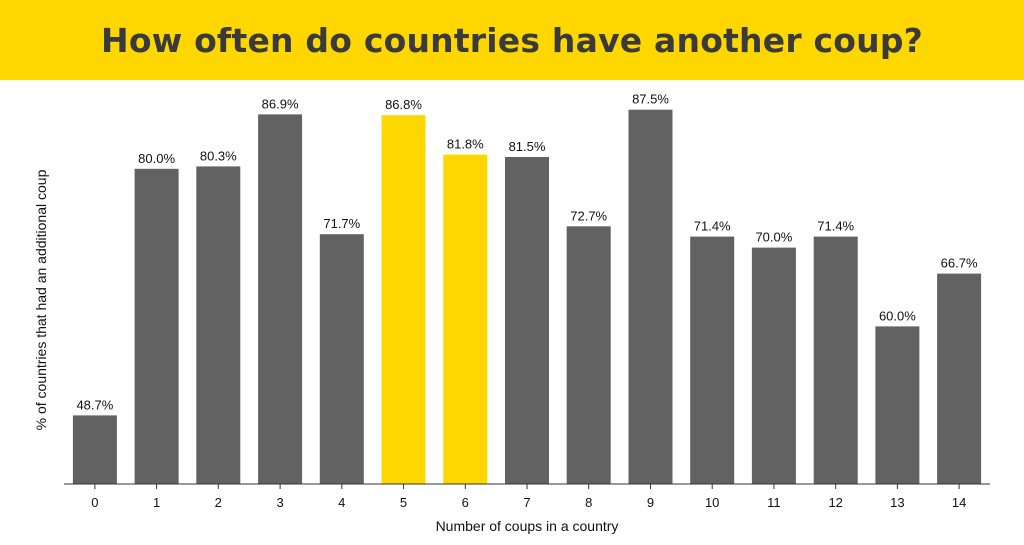  What do you see at coordinates (465, 144) in the screenshot?
I see `value-label-6: 81.8%` at bounding box center [465, 144].